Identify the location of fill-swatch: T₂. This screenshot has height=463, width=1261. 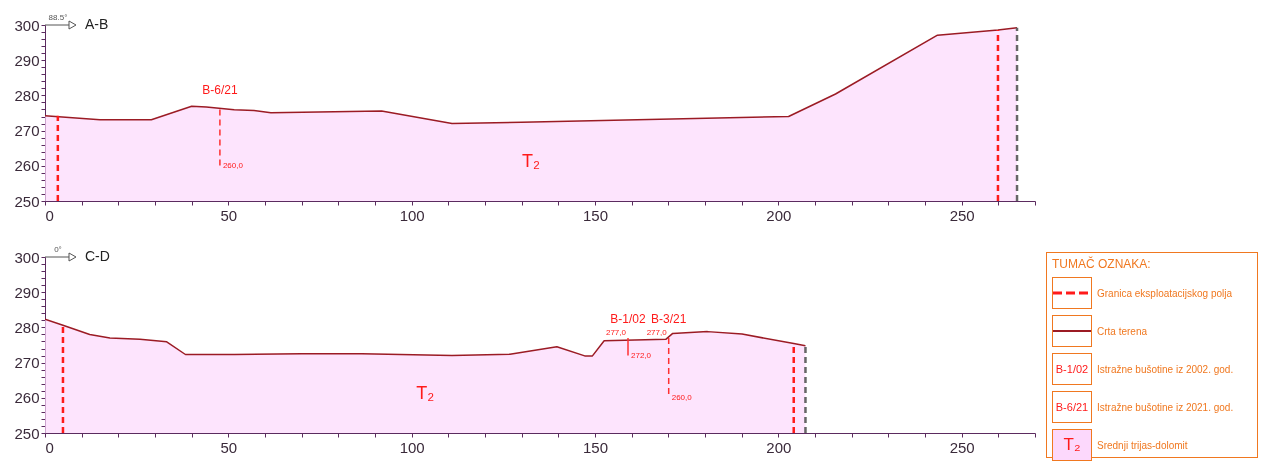
(1072, 445).